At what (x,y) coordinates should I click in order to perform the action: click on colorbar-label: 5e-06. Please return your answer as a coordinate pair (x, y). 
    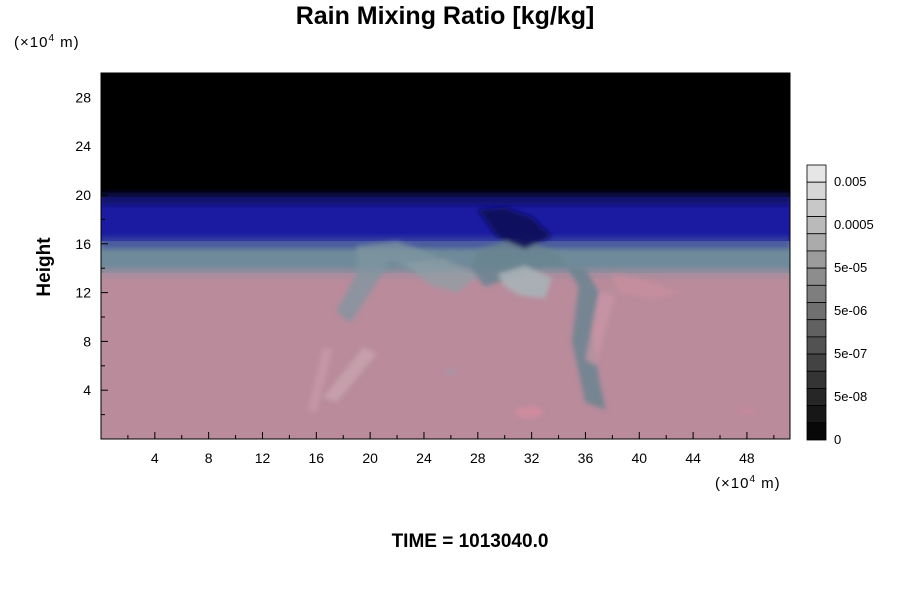
    Looking at the image, I should click on (850, 310).